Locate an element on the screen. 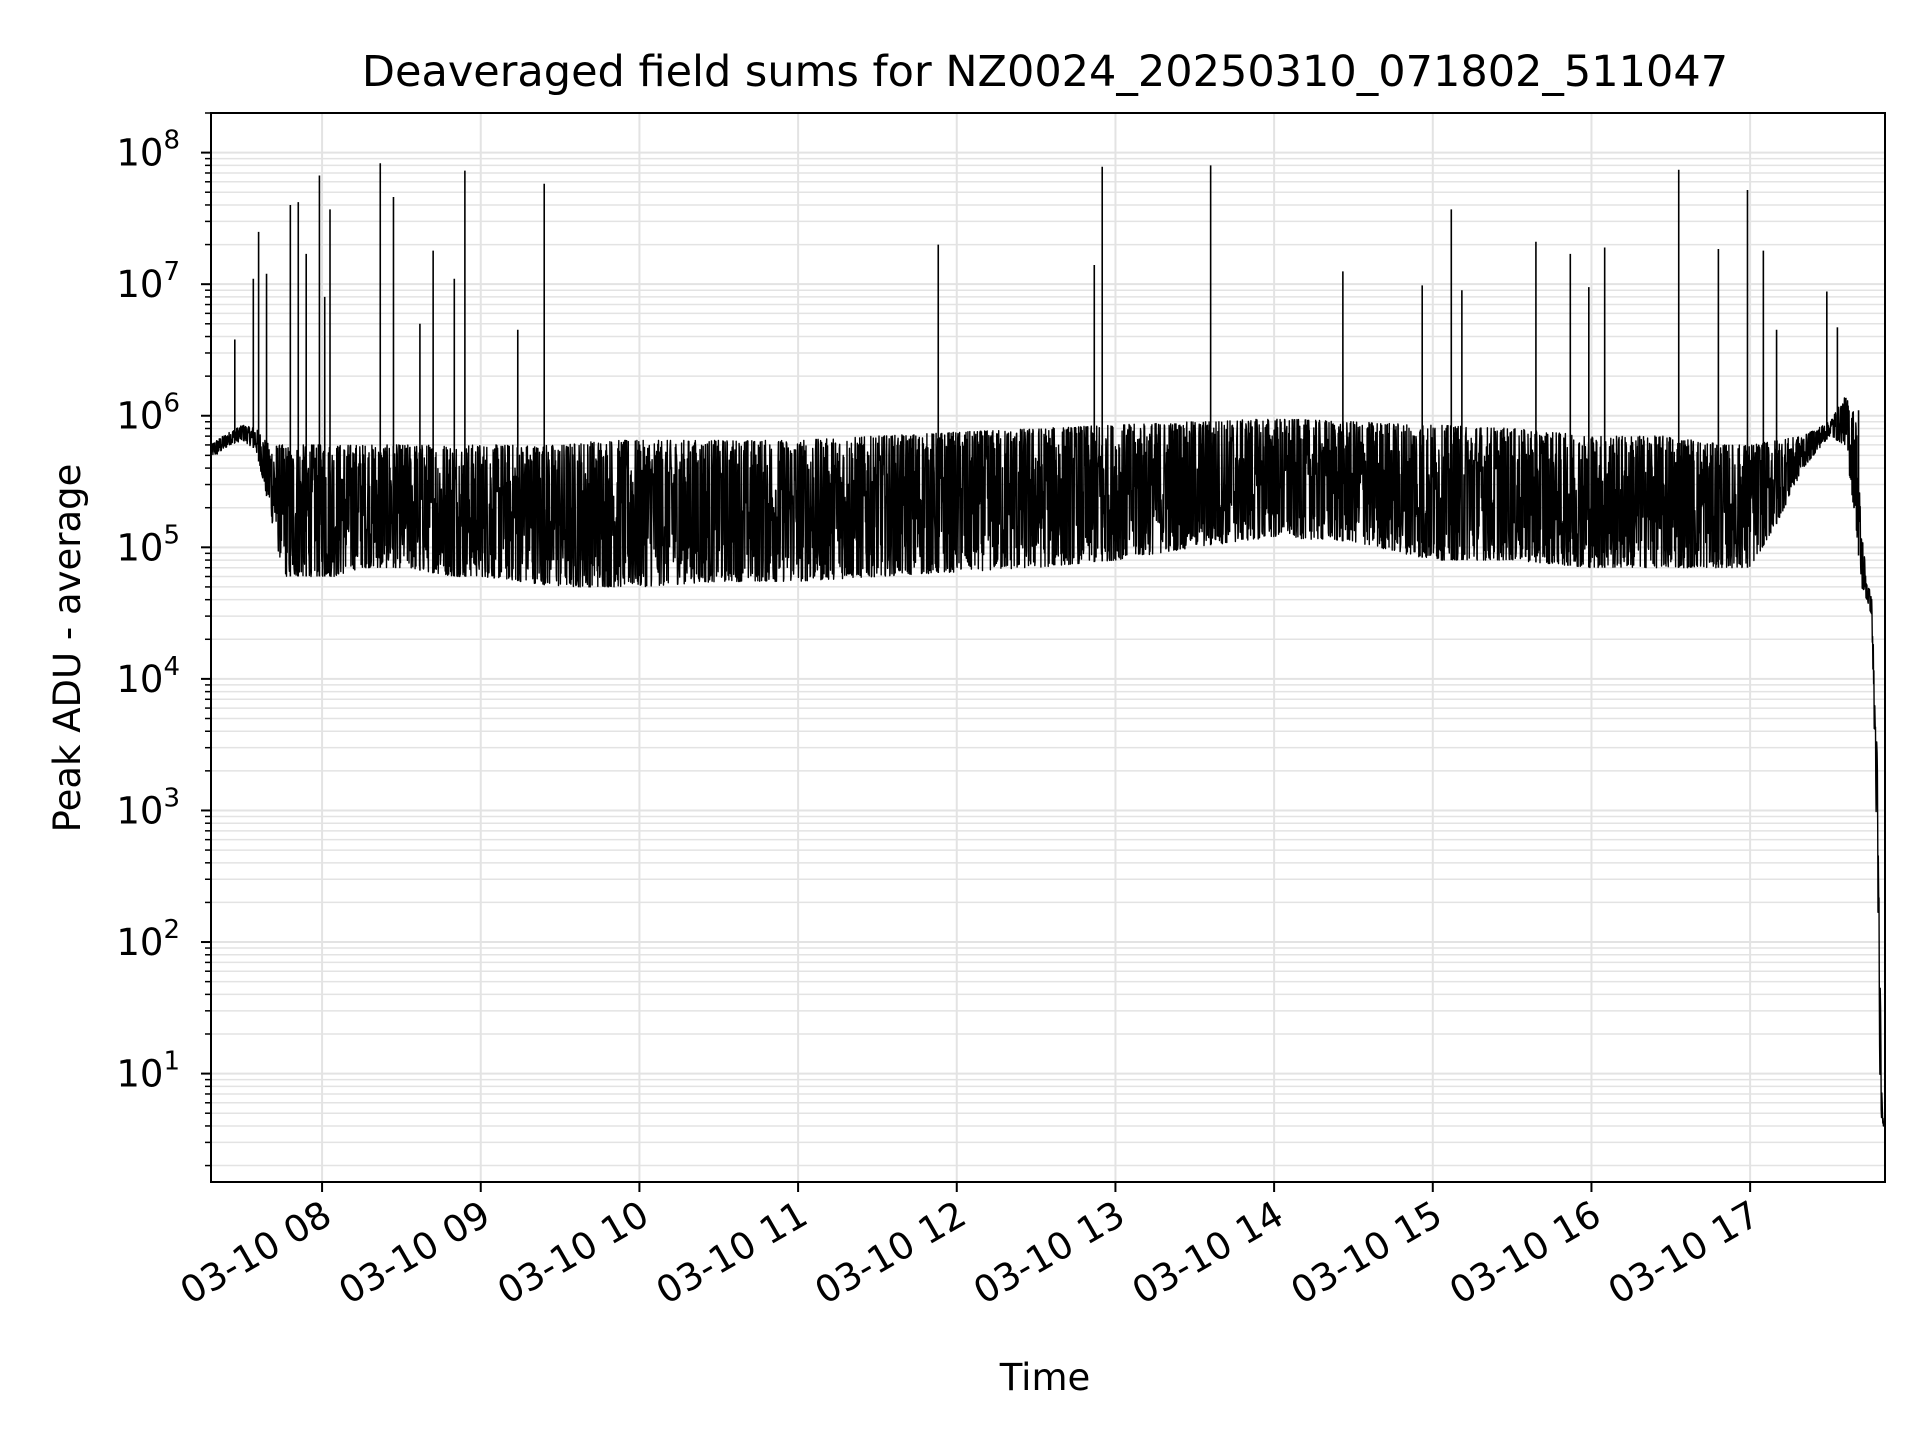  x-tick-label: 03-10 13 is located at coordinates (1049, 1253).